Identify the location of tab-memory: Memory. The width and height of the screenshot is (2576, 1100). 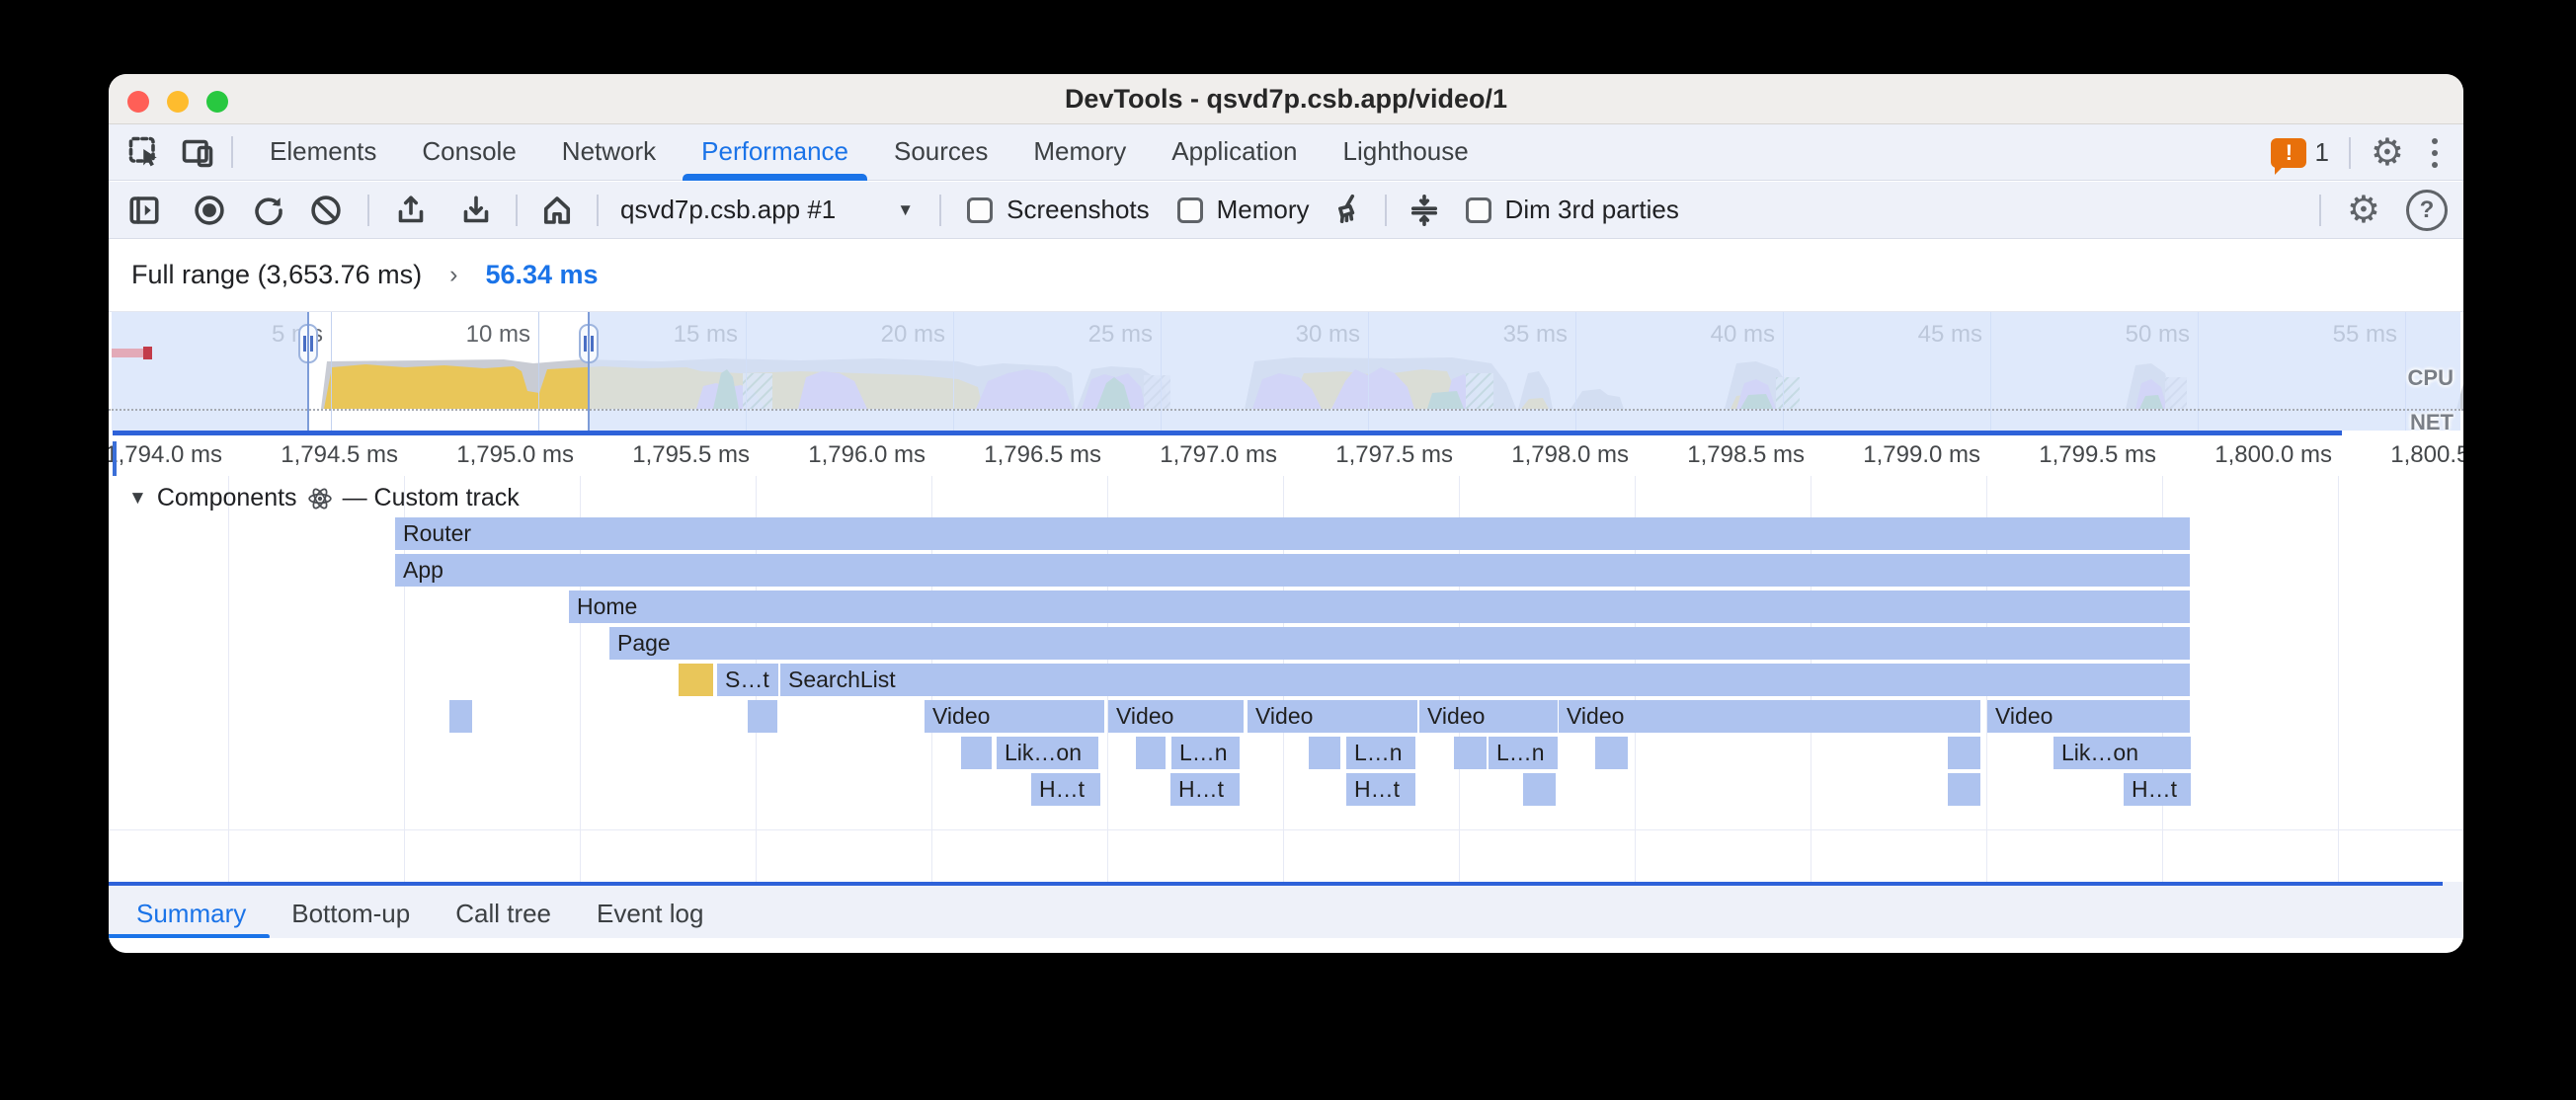
(1080, 150).